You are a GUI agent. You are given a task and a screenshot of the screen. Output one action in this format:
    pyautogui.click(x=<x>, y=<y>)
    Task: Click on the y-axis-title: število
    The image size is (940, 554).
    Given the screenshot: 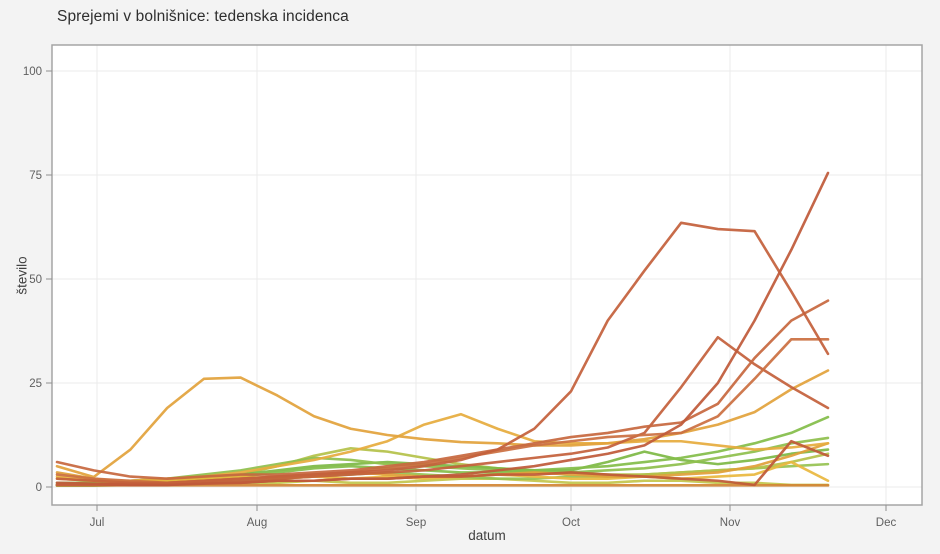 What is the action you would take?
    pyautogui.click(x=22, y=275)
    